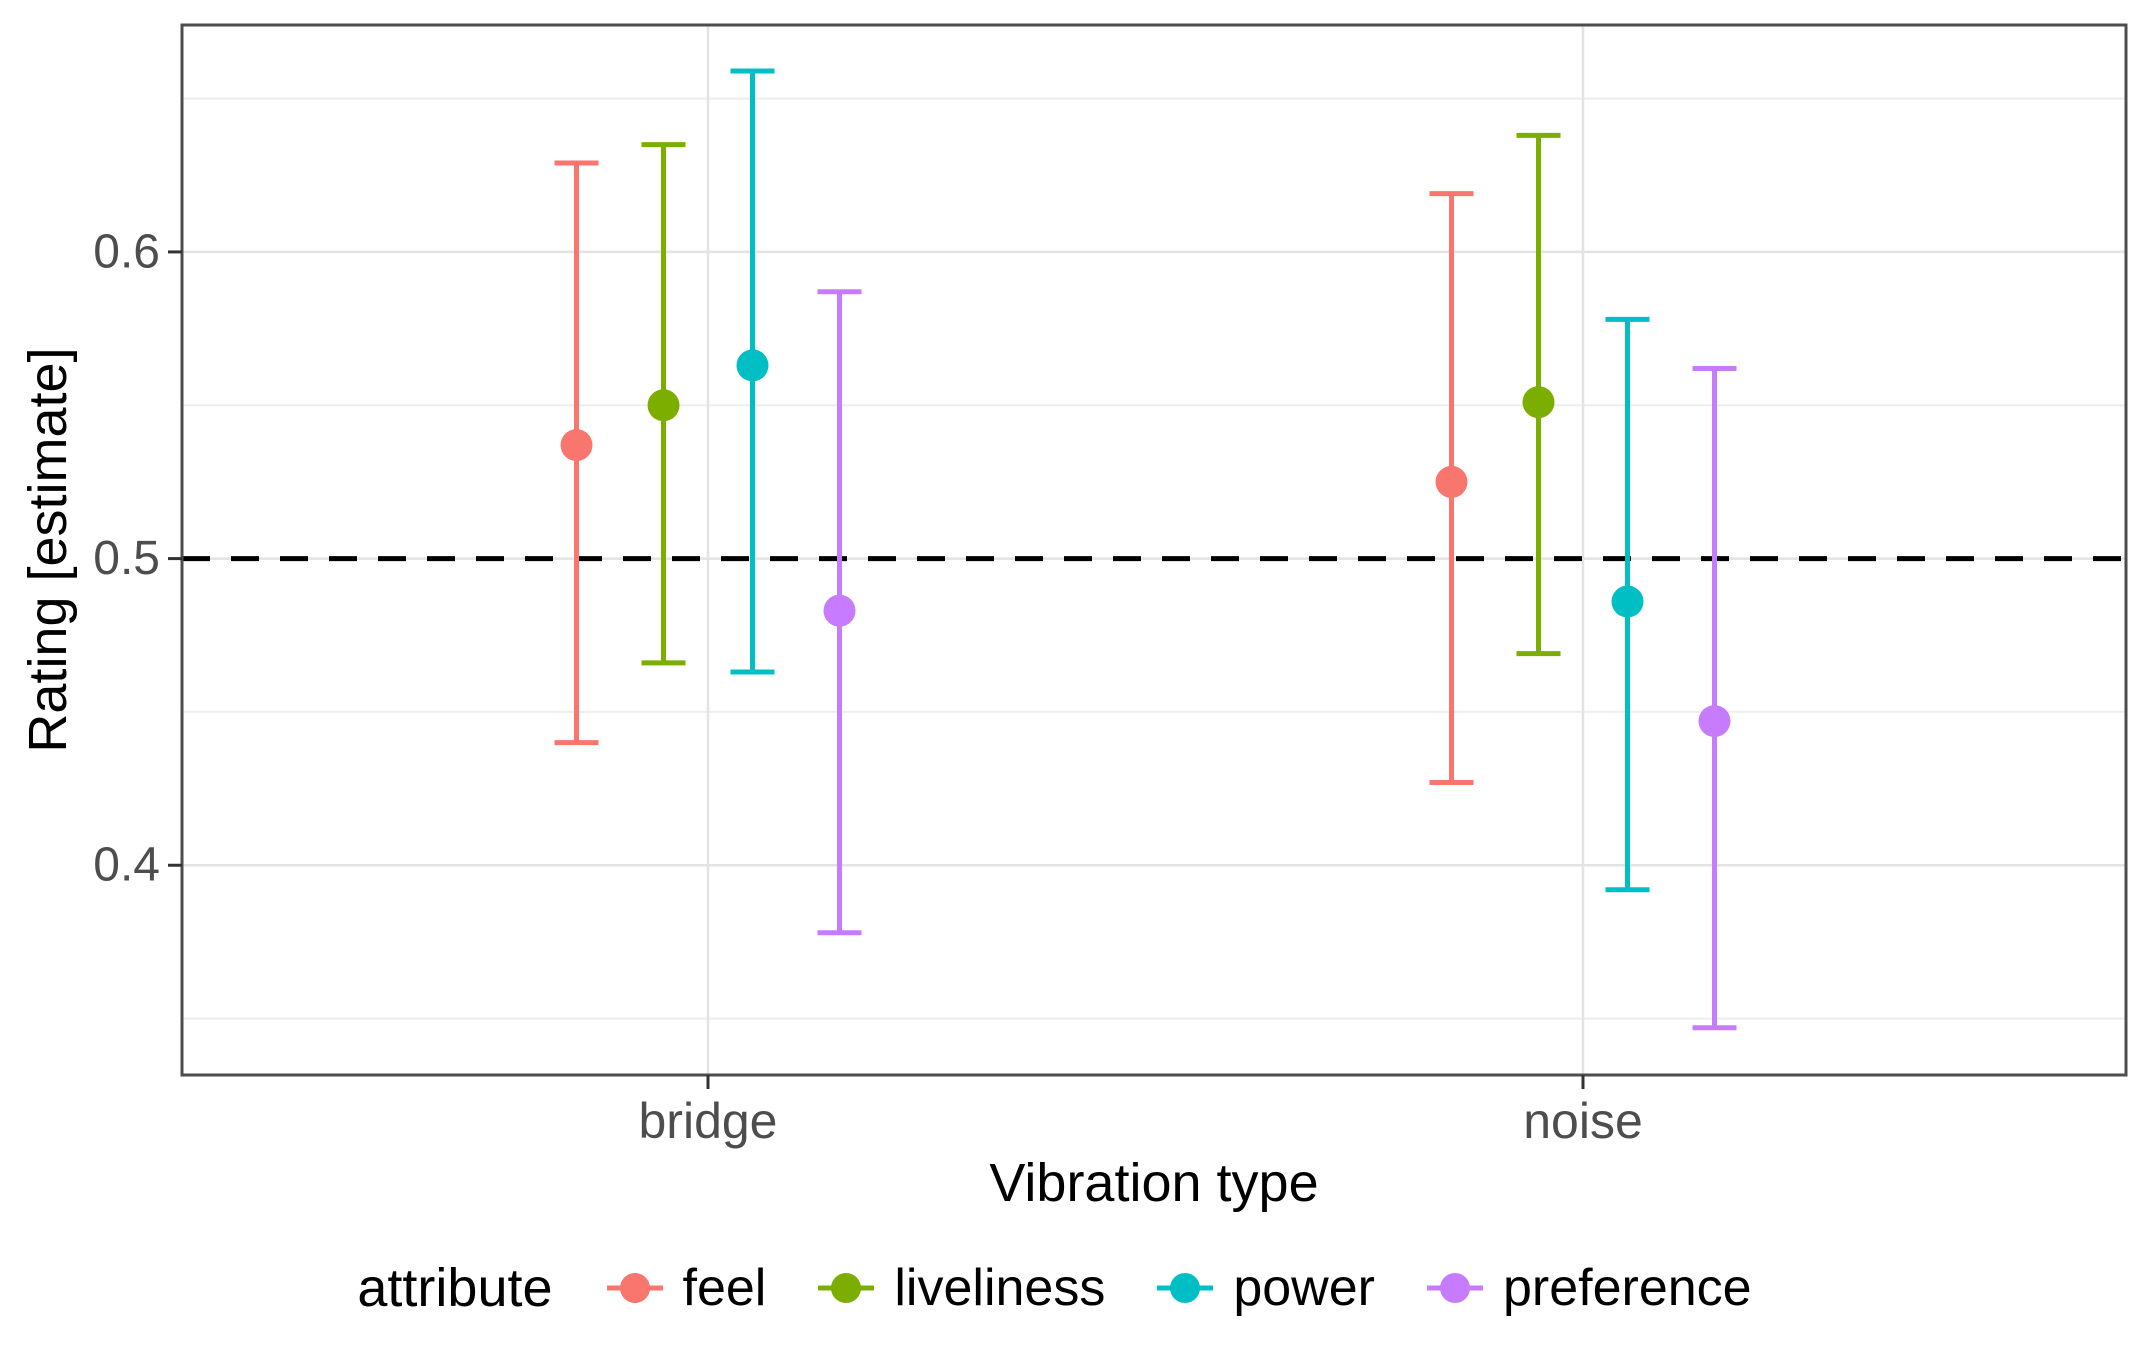 Image resolution: width=2133 pixels, height=1359 pixels. What do you see at coordinates (752, 365) in the screenshot?
I see `data-point-power-bridge` at bounding box center [752, 365].